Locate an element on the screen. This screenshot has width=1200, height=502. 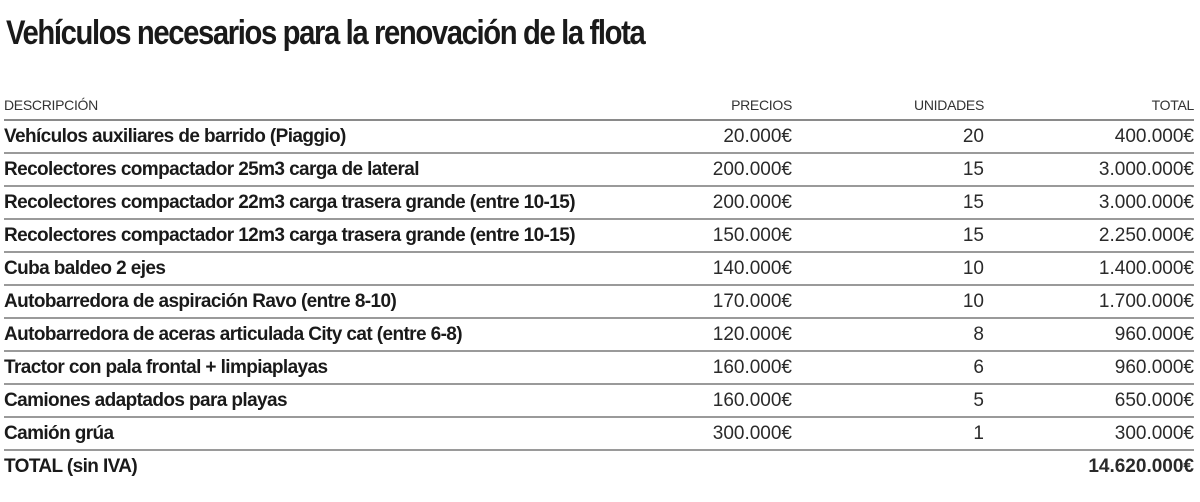
row-price: 300.000€ is located at coordinates (720, 434).